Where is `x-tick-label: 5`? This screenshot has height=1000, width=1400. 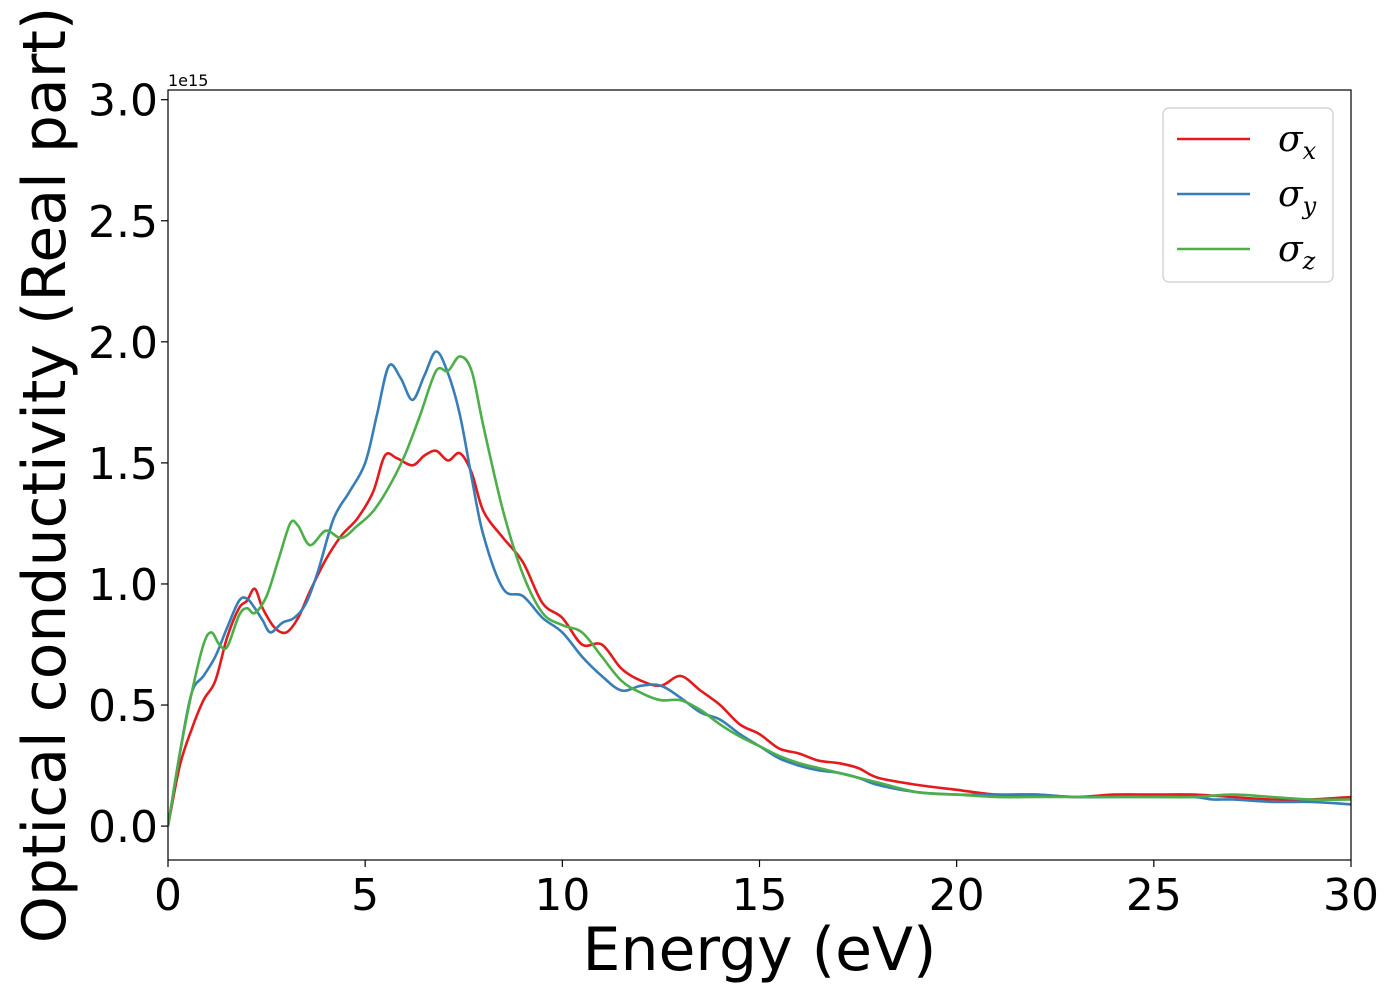
x-tick-label: 5 is located at coordinates (365, 895).